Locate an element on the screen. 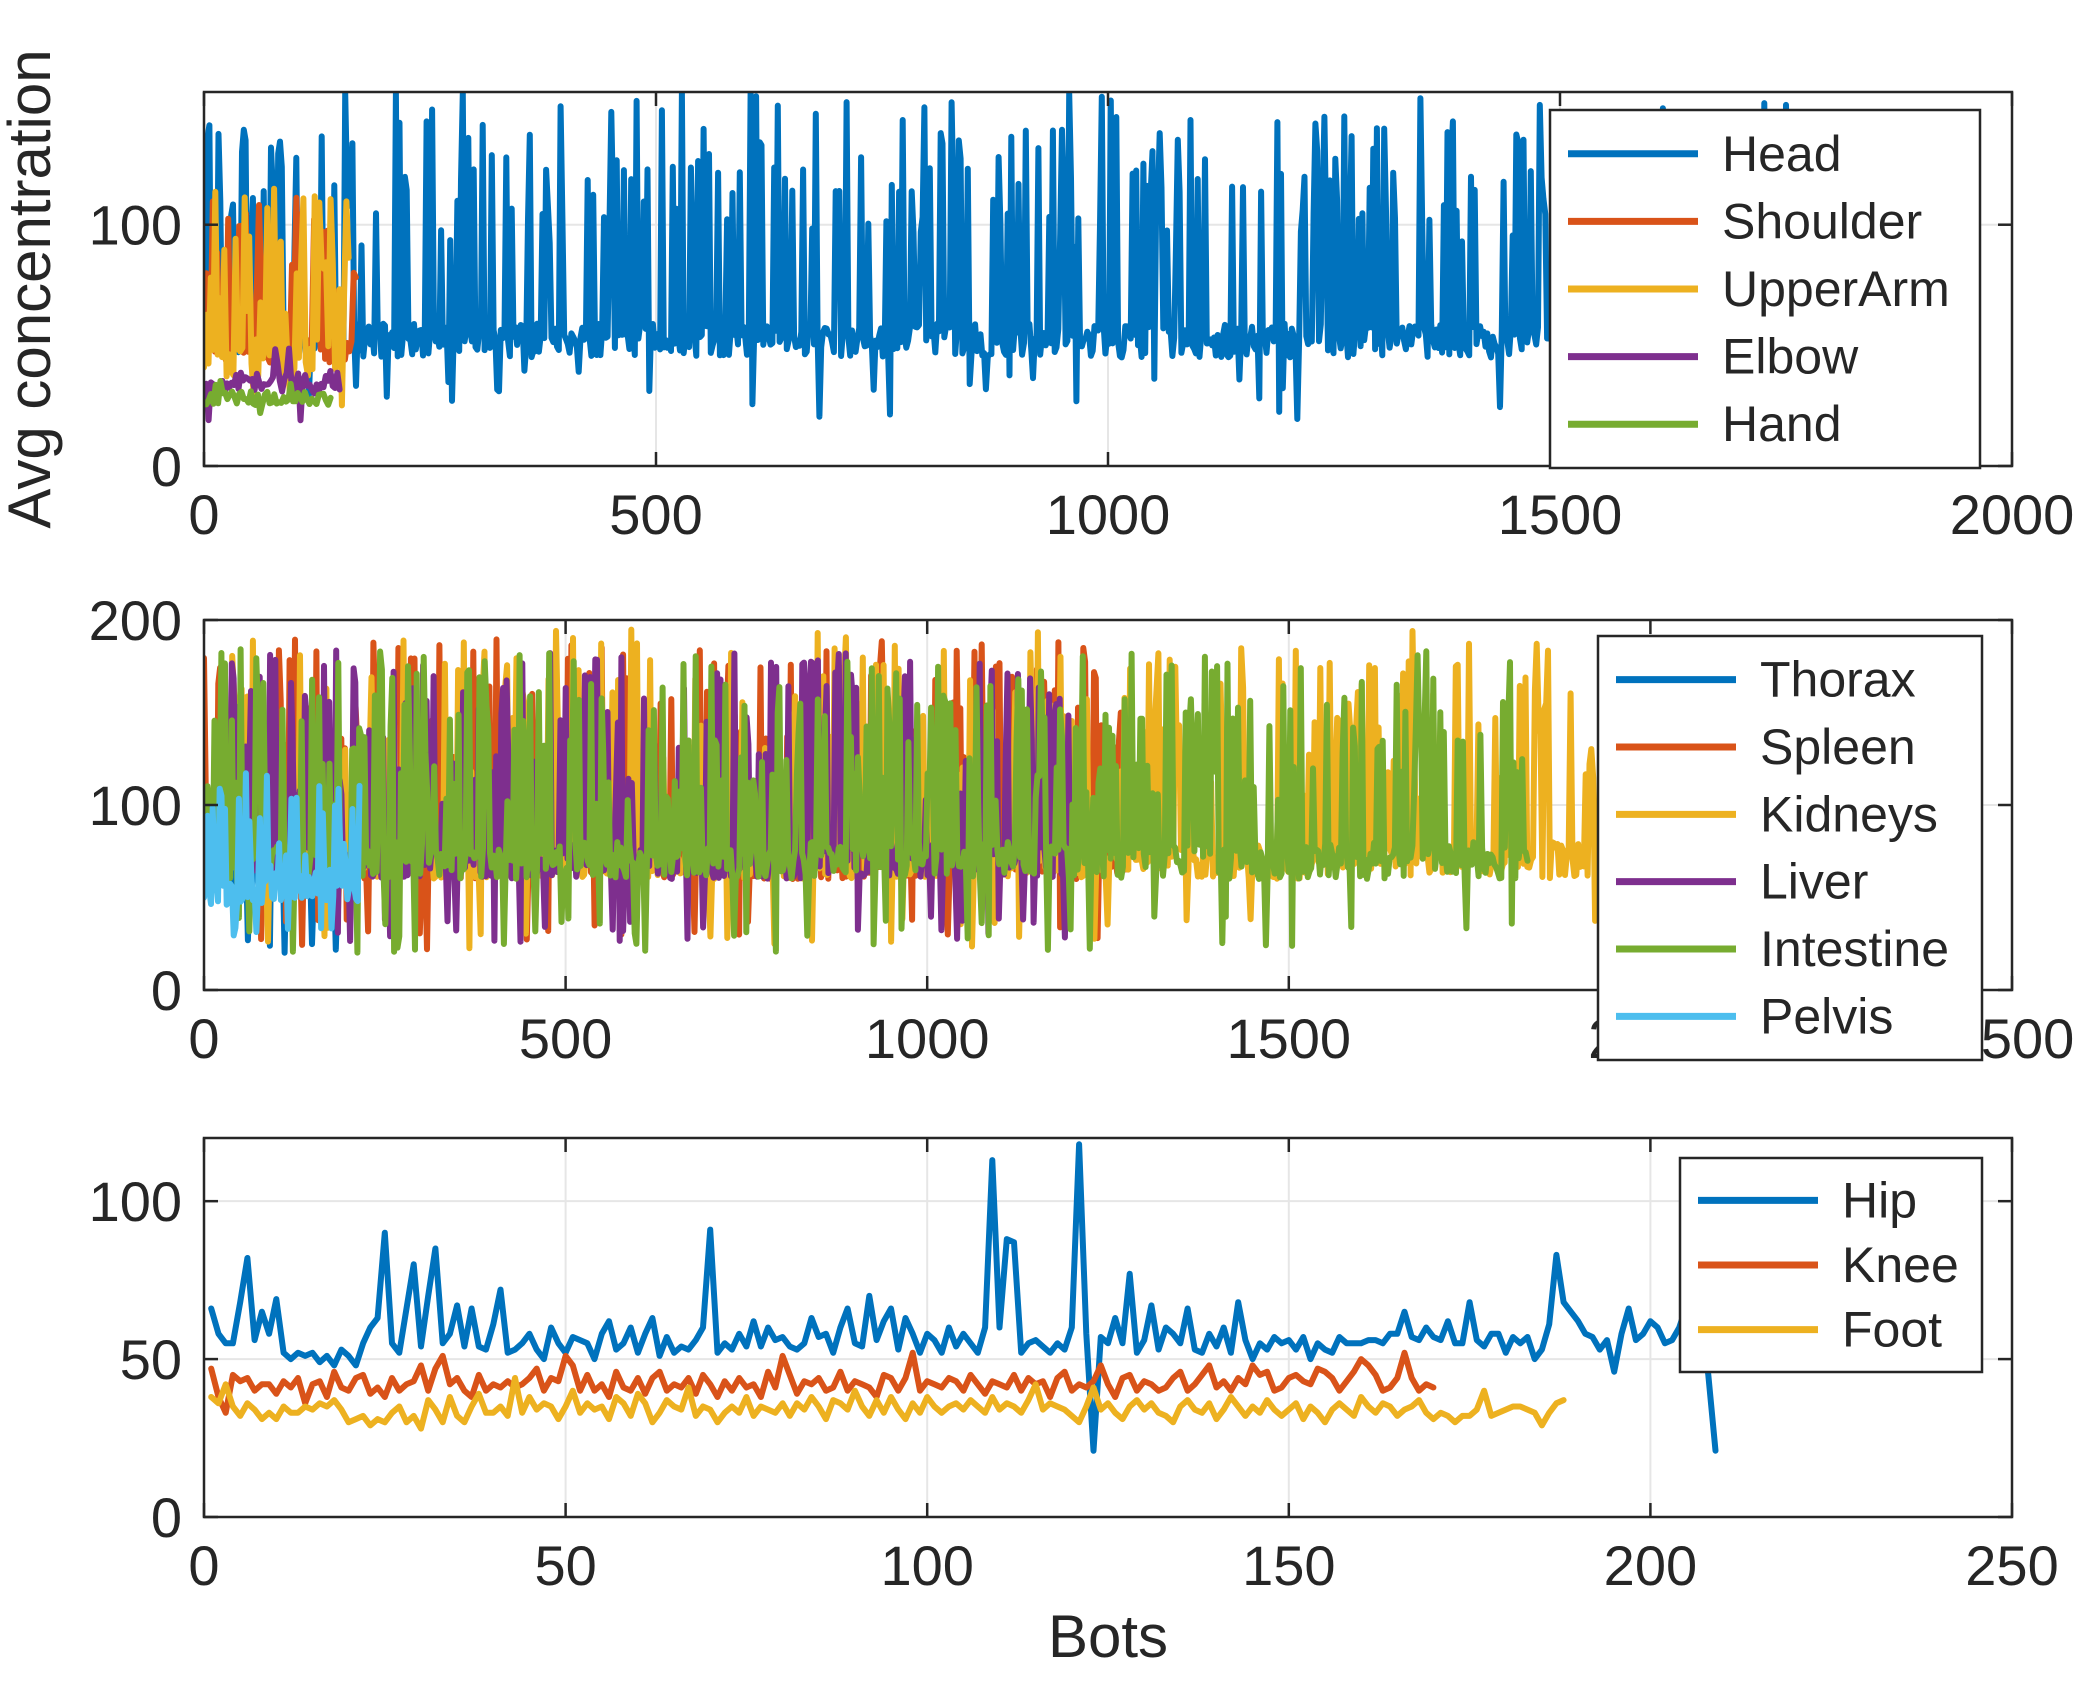 The image size is (2083, 1684). legend-label: Intestine is located at coordinates (1854, 949).